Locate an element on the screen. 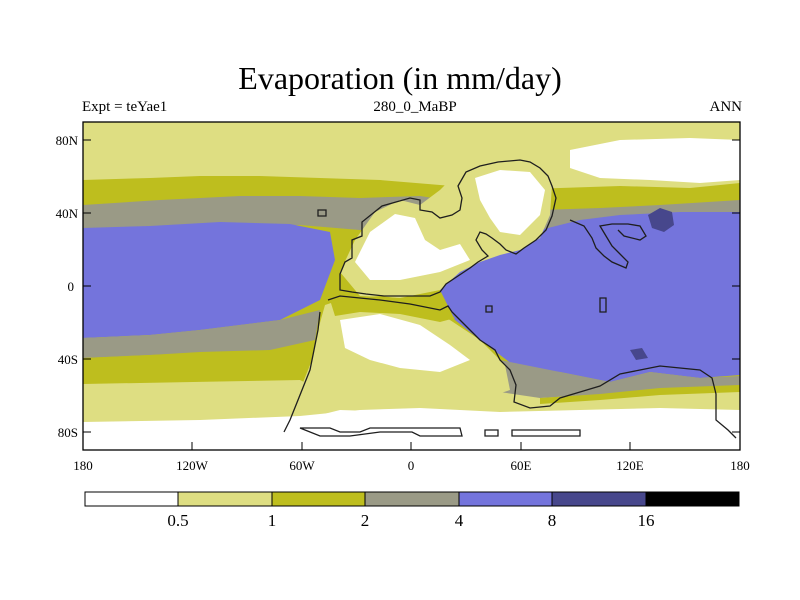 The height and width of the screenshot is (600, 800). coastline-asia-east is located at coordinates (608, 244).